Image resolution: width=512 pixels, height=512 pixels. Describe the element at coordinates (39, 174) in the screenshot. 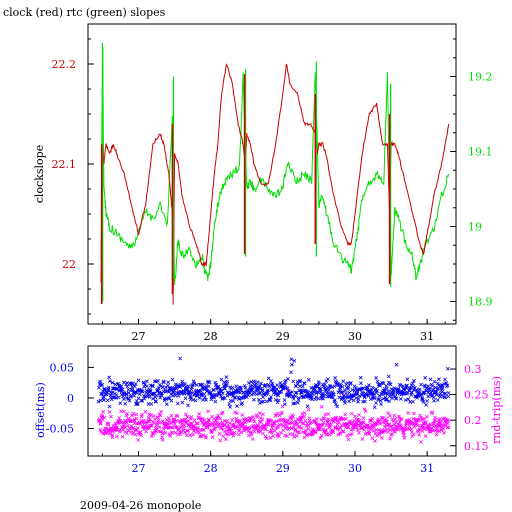

I see `slope-ylabel: clockslope` at that location.